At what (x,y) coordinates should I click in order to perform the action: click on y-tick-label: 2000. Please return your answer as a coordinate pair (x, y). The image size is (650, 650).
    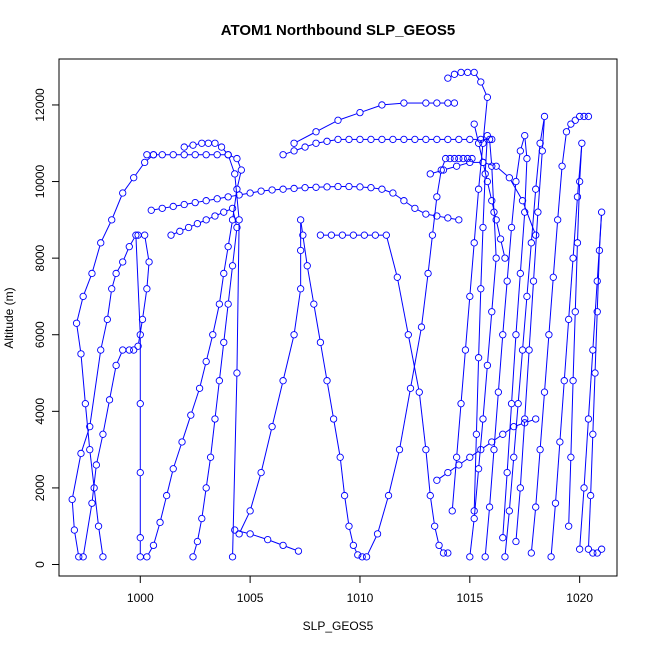
    Looking at the image, I should click on (40, 487).